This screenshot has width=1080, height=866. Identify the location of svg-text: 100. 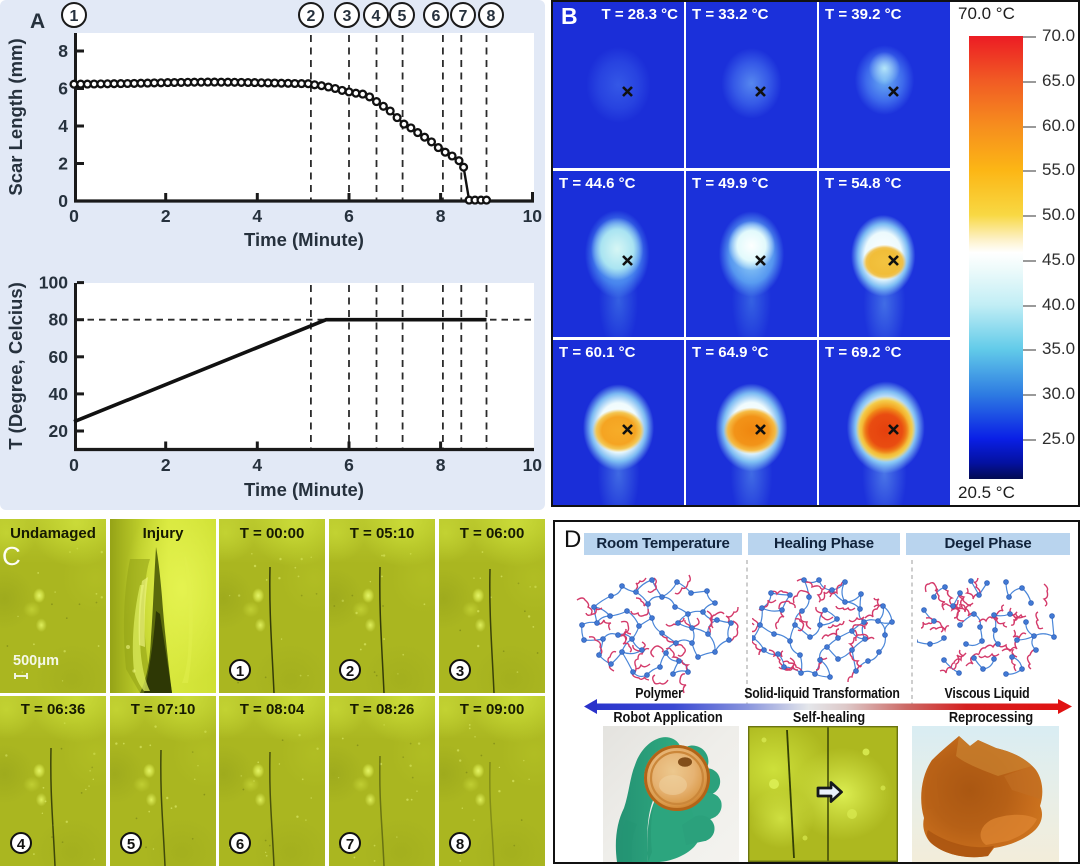
(53, 283).